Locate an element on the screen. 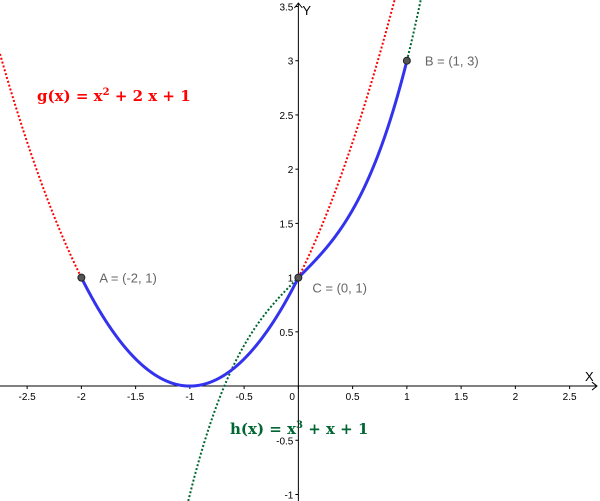  h-lhs: h(x) is located at coordinates (247, 429).